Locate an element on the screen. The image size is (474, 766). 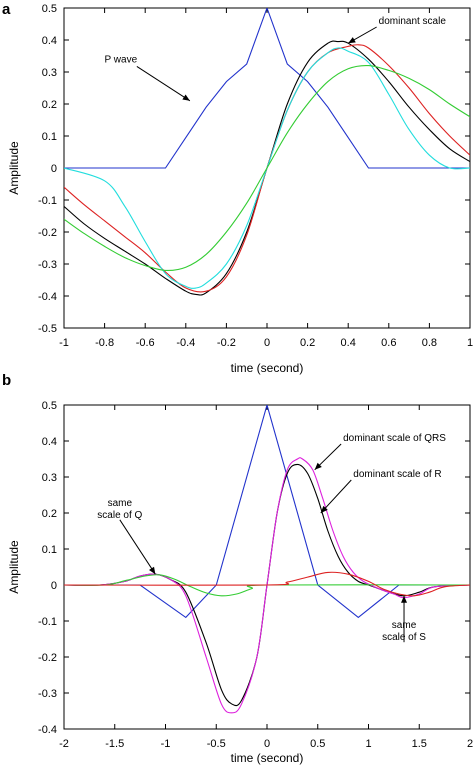
annotation-label: dominant scale of R is located at coordinates (397, 474).